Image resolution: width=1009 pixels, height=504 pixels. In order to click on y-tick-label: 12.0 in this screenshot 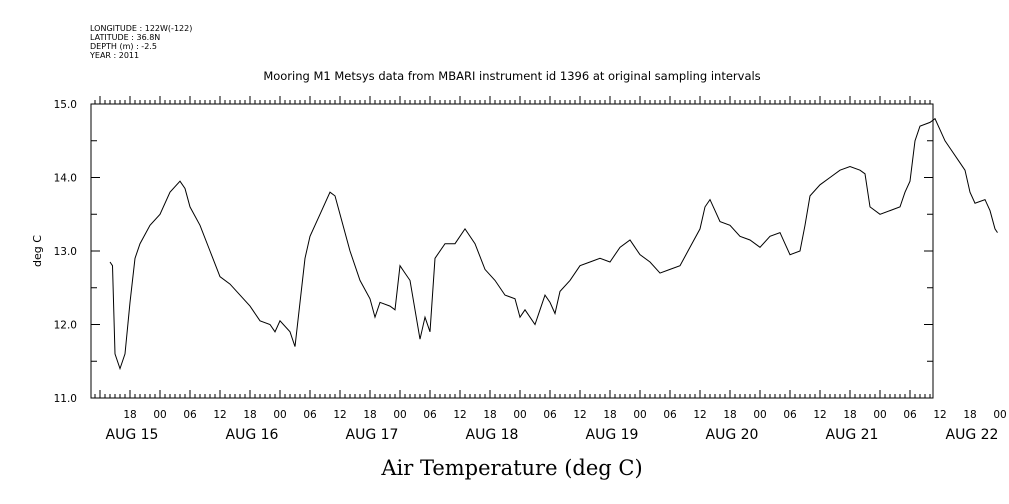, I will do `click(65, 326)`.